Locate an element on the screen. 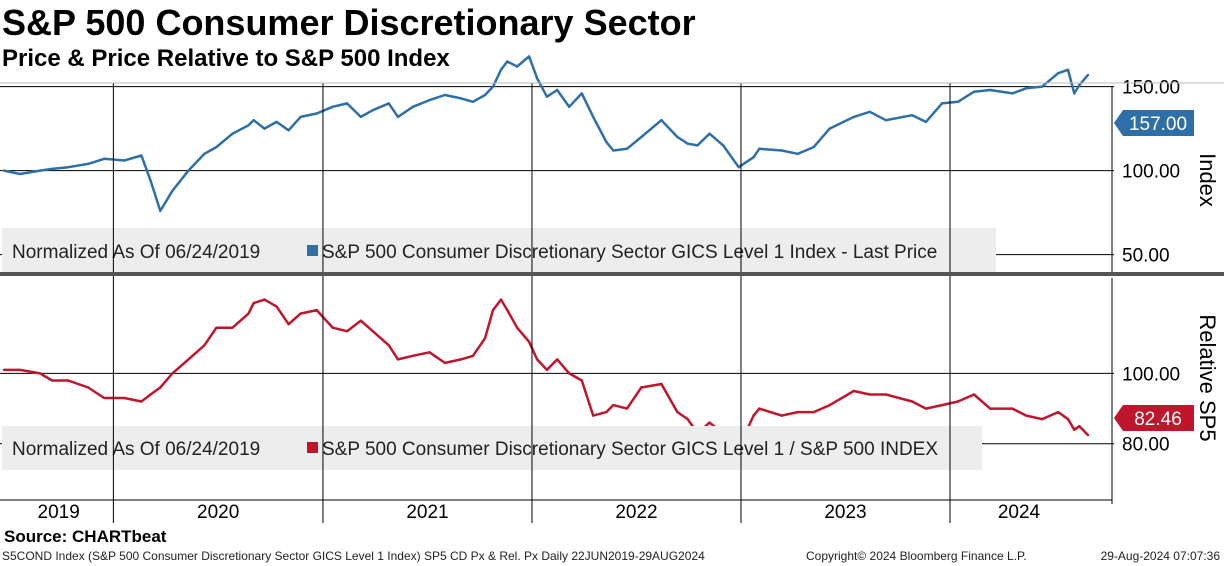 The image size is (1224, 566). source-note: Source: CHARTbeat is located at coordinates (85, 536).